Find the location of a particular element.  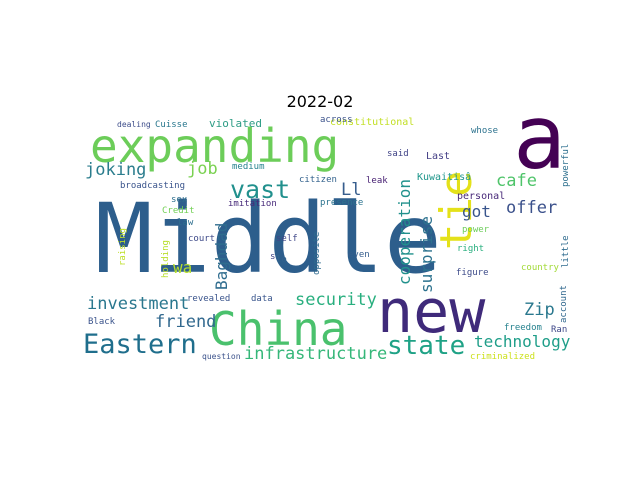

word-revealed: revealed is located at coordinates (209, 299).